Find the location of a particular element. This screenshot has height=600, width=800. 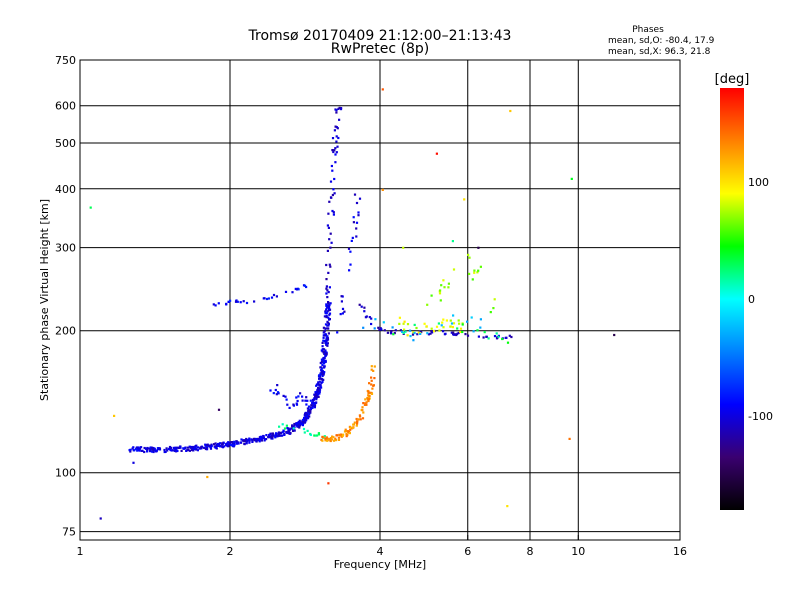

y-tick-label: 500 is located at coordinates (65, 143).